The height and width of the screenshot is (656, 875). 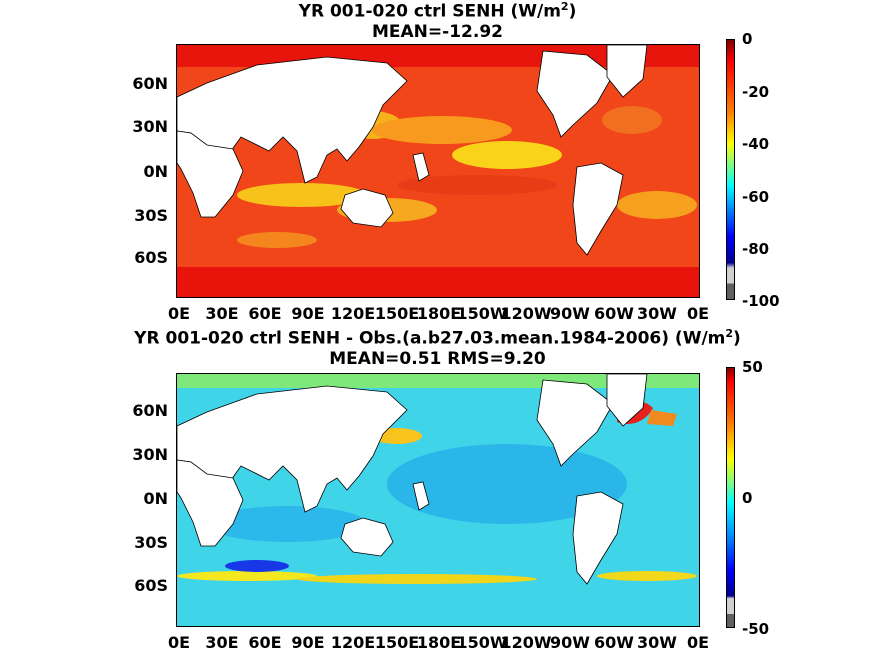 What do you see at coordinates (756, 92) in the screenshot?
I see `colorbar-tick: -20` at bounding box center [756, 92].